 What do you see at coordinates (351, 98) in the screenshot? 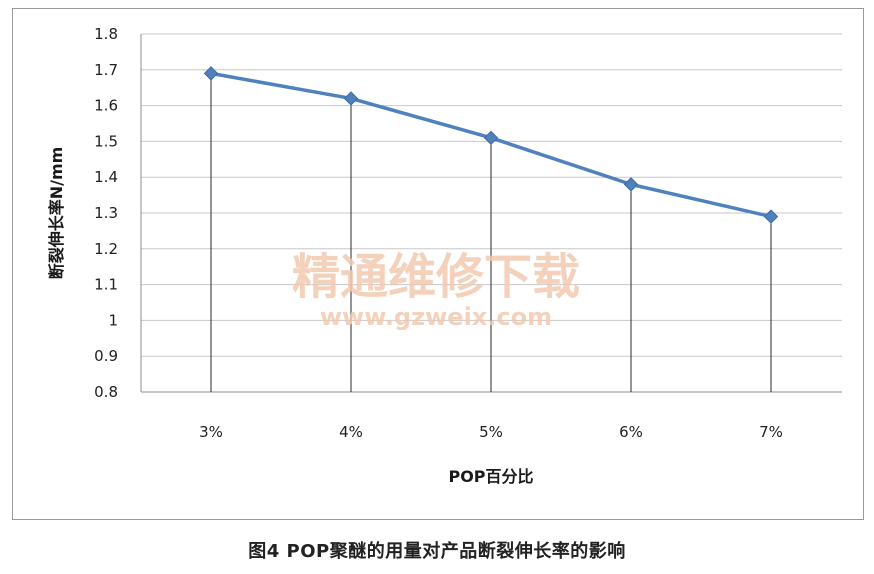
I see `data-point-4pct` at bounding box center [351, 98].